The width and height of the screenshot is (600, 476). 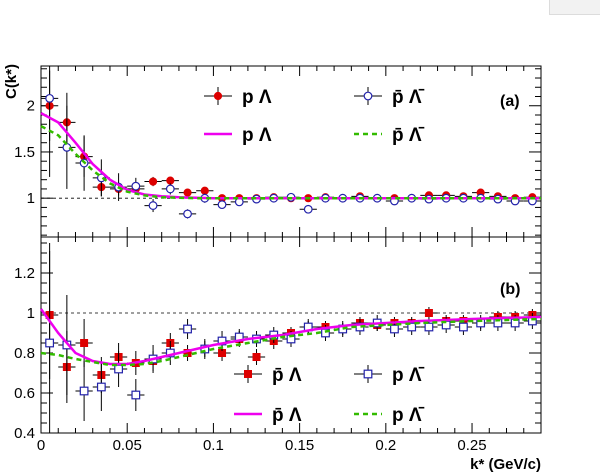 I want to click on legend-label: p̄ Λ̄, so click(x=408, y=97).